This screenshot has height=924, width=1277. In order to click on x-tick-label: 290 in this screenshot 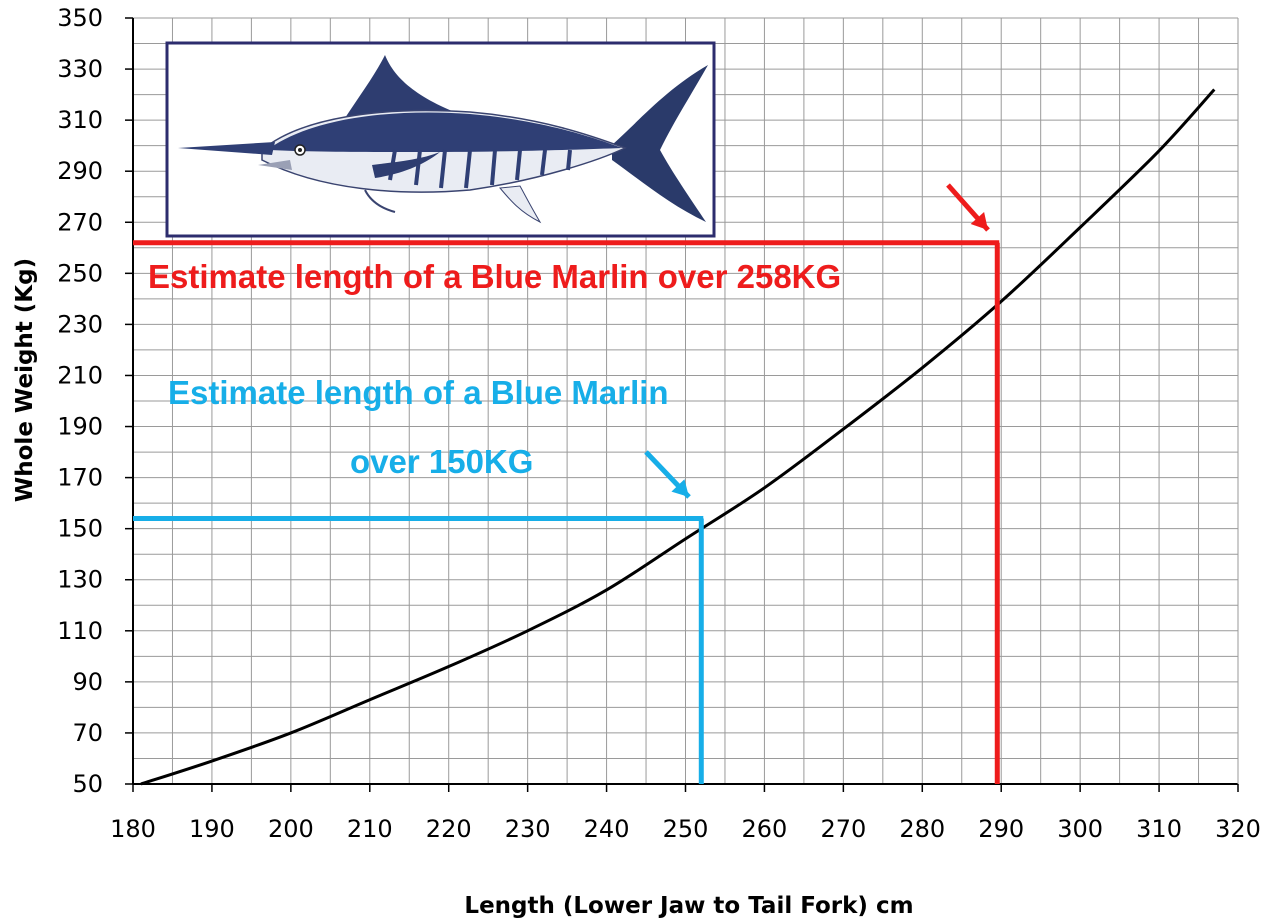, I will do `click(1001, 829)`.